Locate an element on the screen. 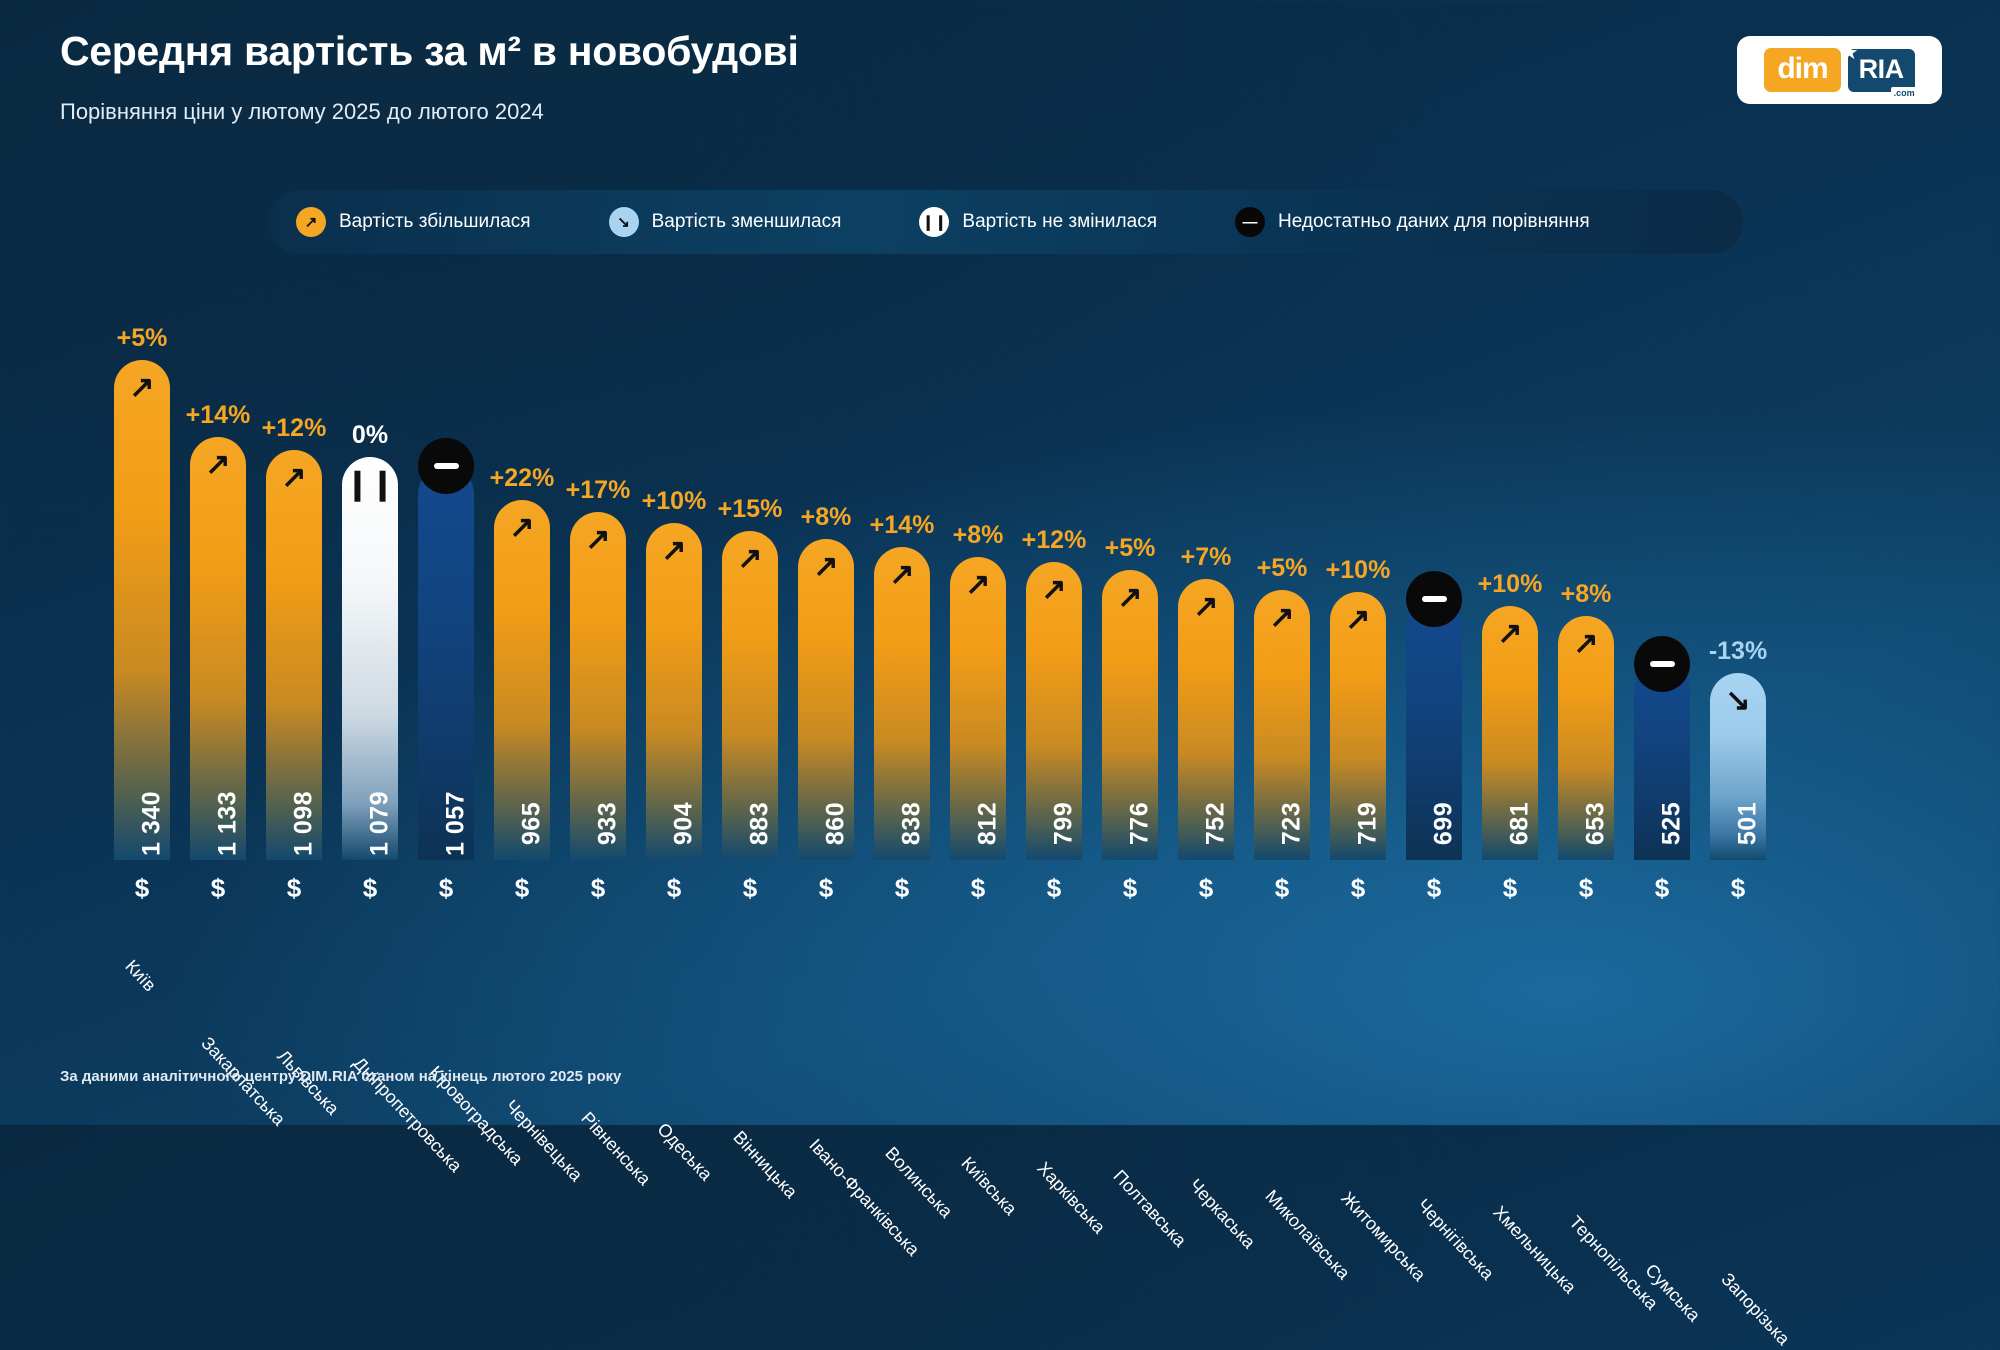  bar: ↗ 776 $ Полтавська is located at coordinates (1146, 910).